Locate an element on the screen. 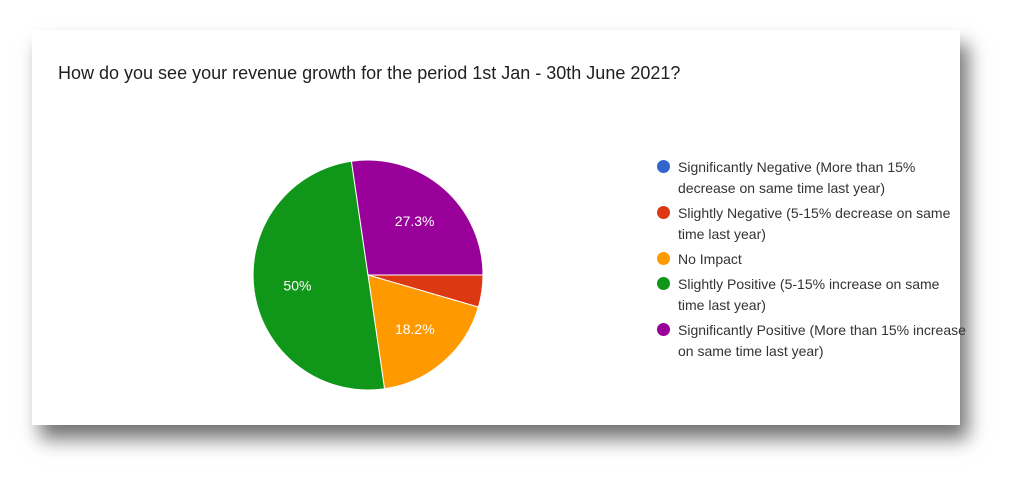 The height and width of the screenshot is (489, 1024). slice-data-label: 27.3% is located at coordinates (415, 221).